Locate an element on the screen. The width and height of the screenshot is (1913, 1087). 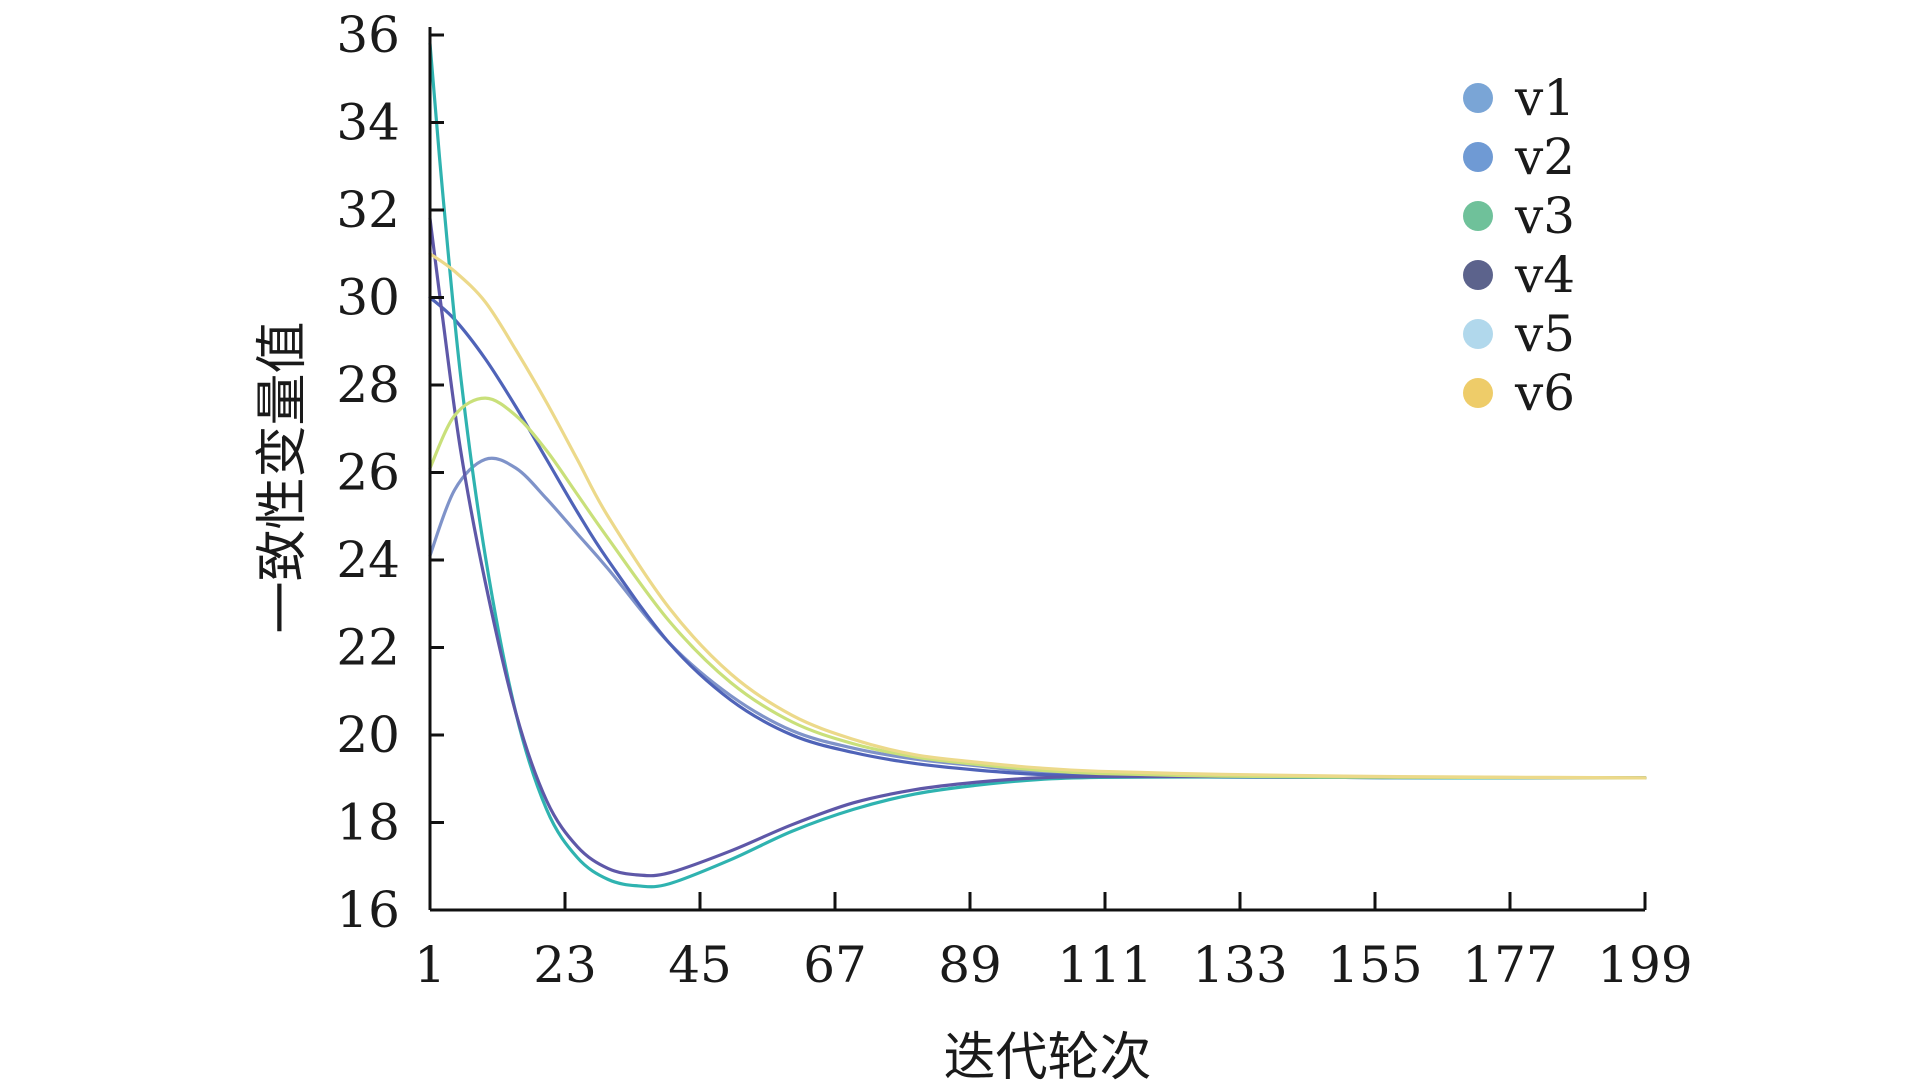
x-axis-title: 迭代轮次 is located at coordinates (1047, 1057).